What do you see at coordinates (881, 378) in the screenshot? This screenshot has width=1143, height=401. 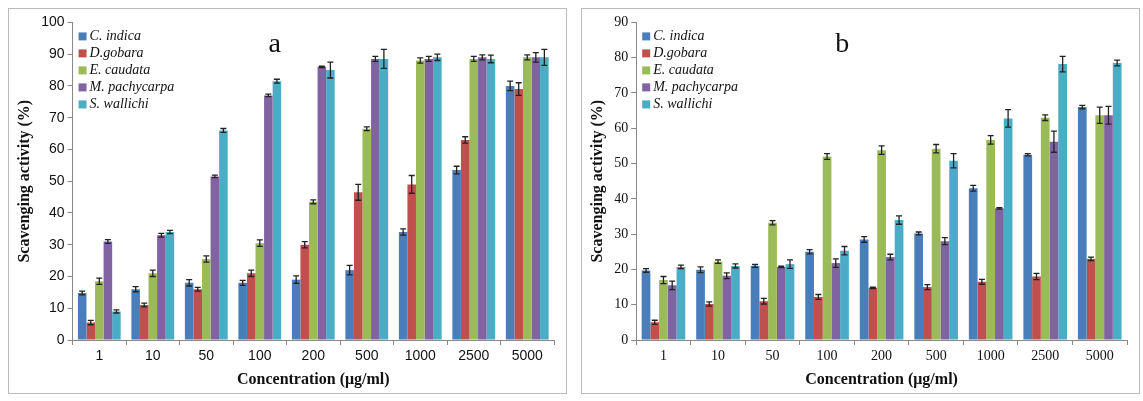 I see `x-axis-title: Concentration (μg/ml)` at bounding box center [881, 378].